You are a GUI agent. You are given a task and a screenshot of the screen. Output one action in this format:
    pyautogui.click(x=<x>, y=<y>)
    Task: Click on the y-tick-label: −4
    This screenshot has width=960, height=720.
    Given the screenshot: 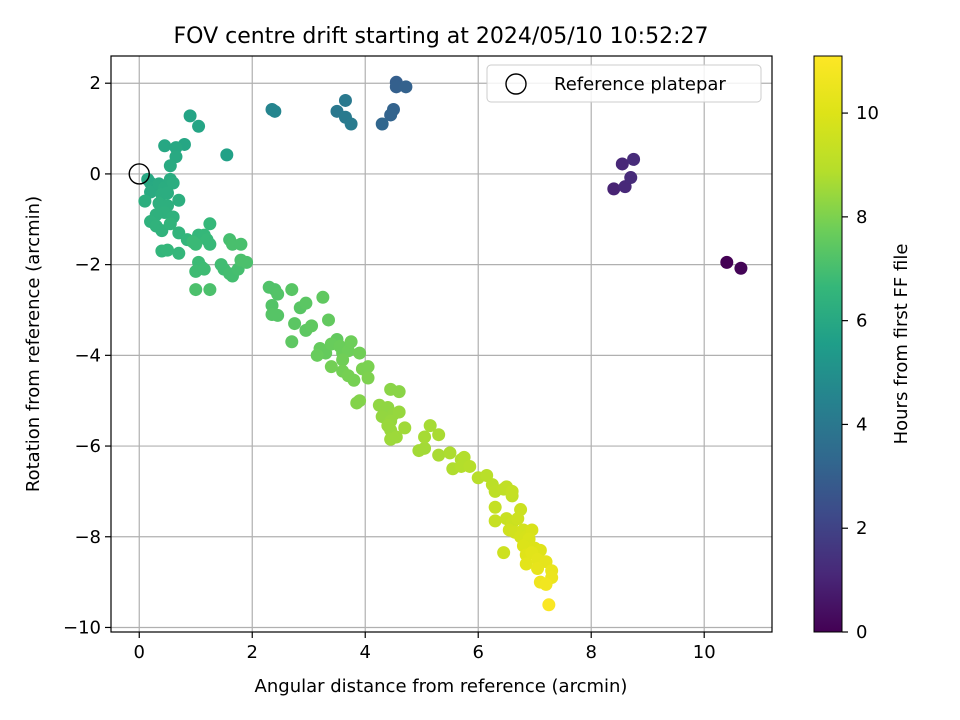 What is the action you would take?
    pyautogui.click(x=87, y=355)
    